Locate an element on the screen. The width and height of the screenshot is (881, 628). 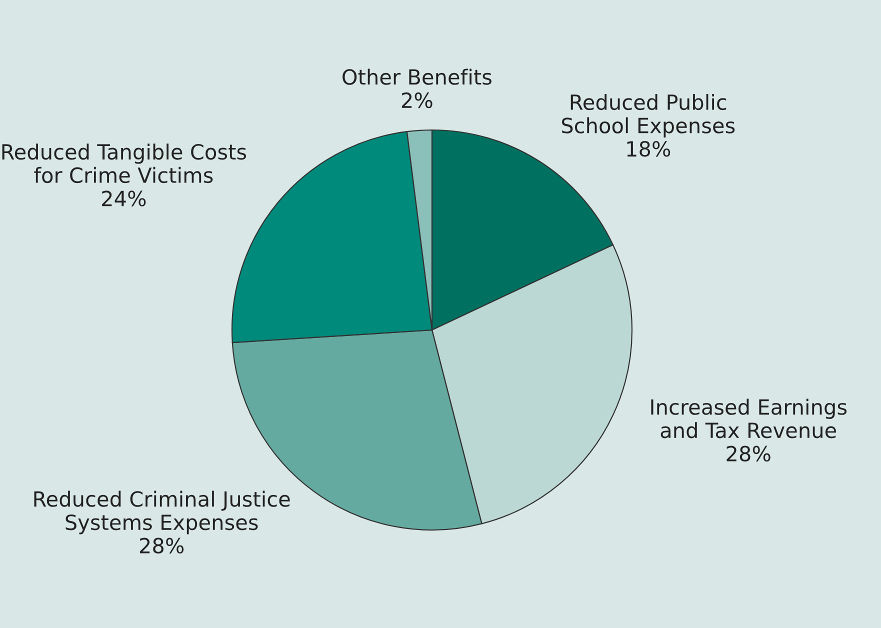
data-label: 2% is located at coordinates (417, 100).